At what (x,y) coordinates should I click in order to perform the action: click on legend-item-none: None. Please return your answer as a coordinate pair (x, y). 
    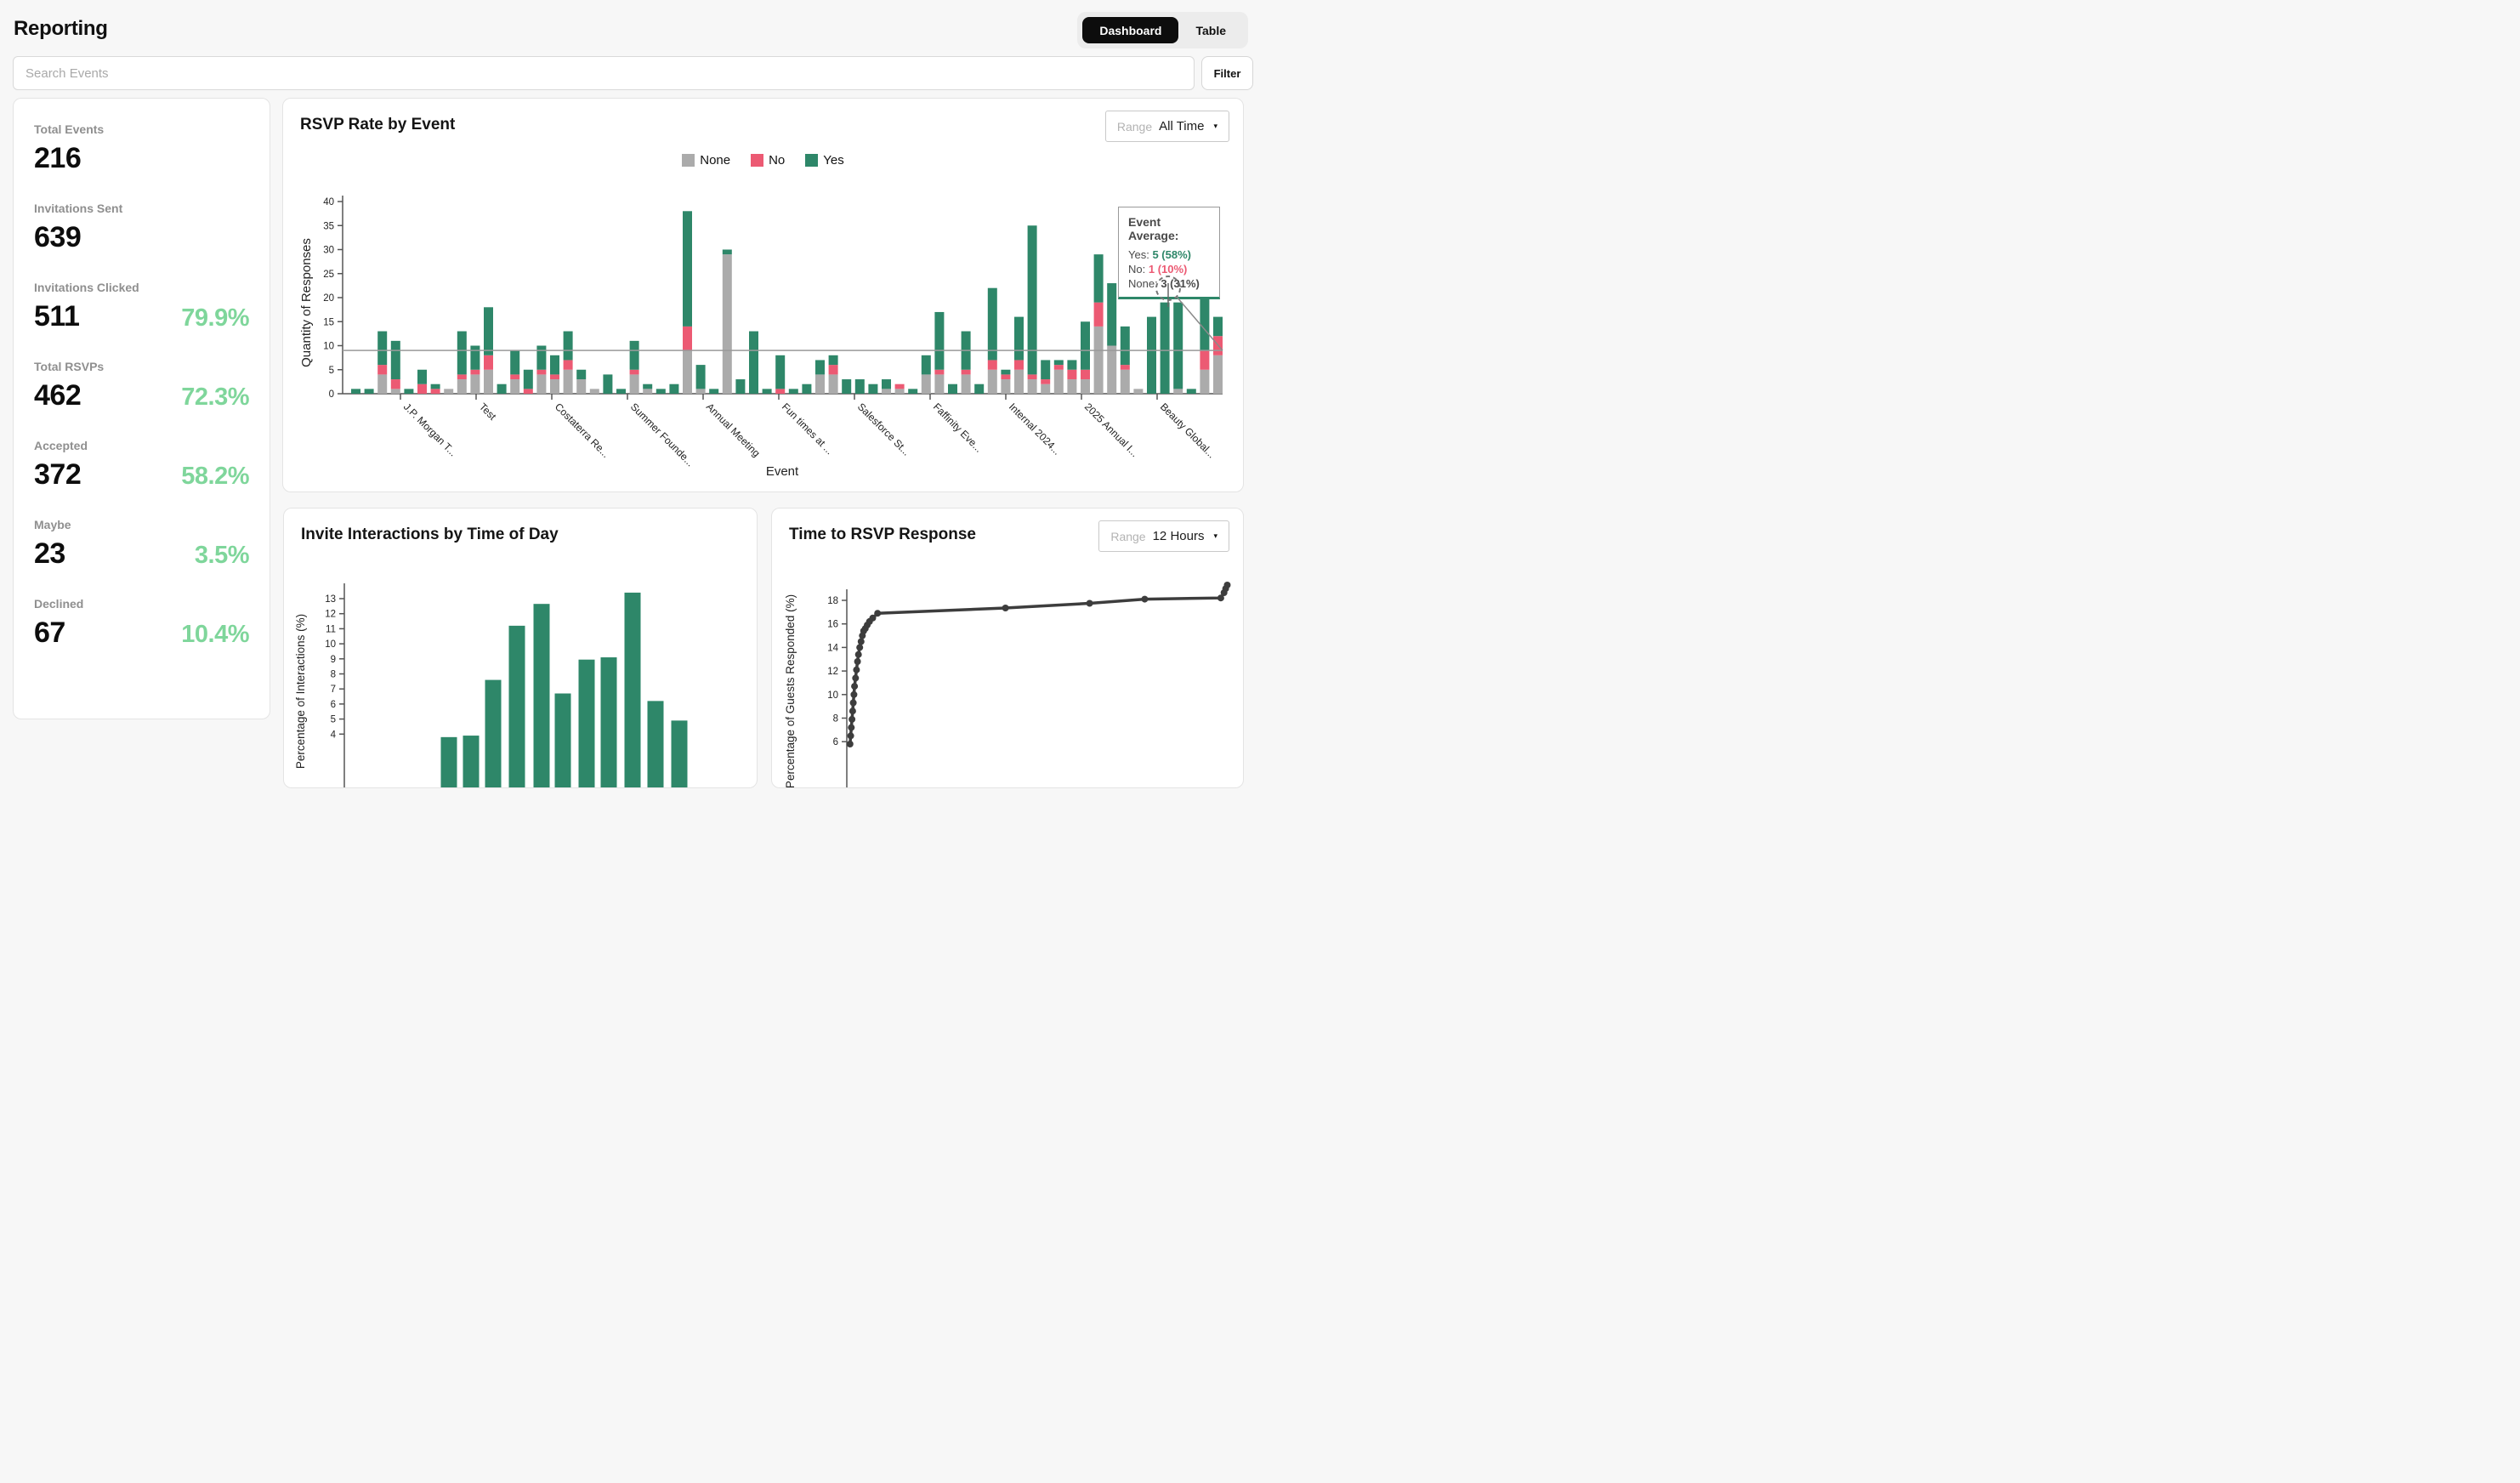
    Looking at the image, I should click on (706, 160).